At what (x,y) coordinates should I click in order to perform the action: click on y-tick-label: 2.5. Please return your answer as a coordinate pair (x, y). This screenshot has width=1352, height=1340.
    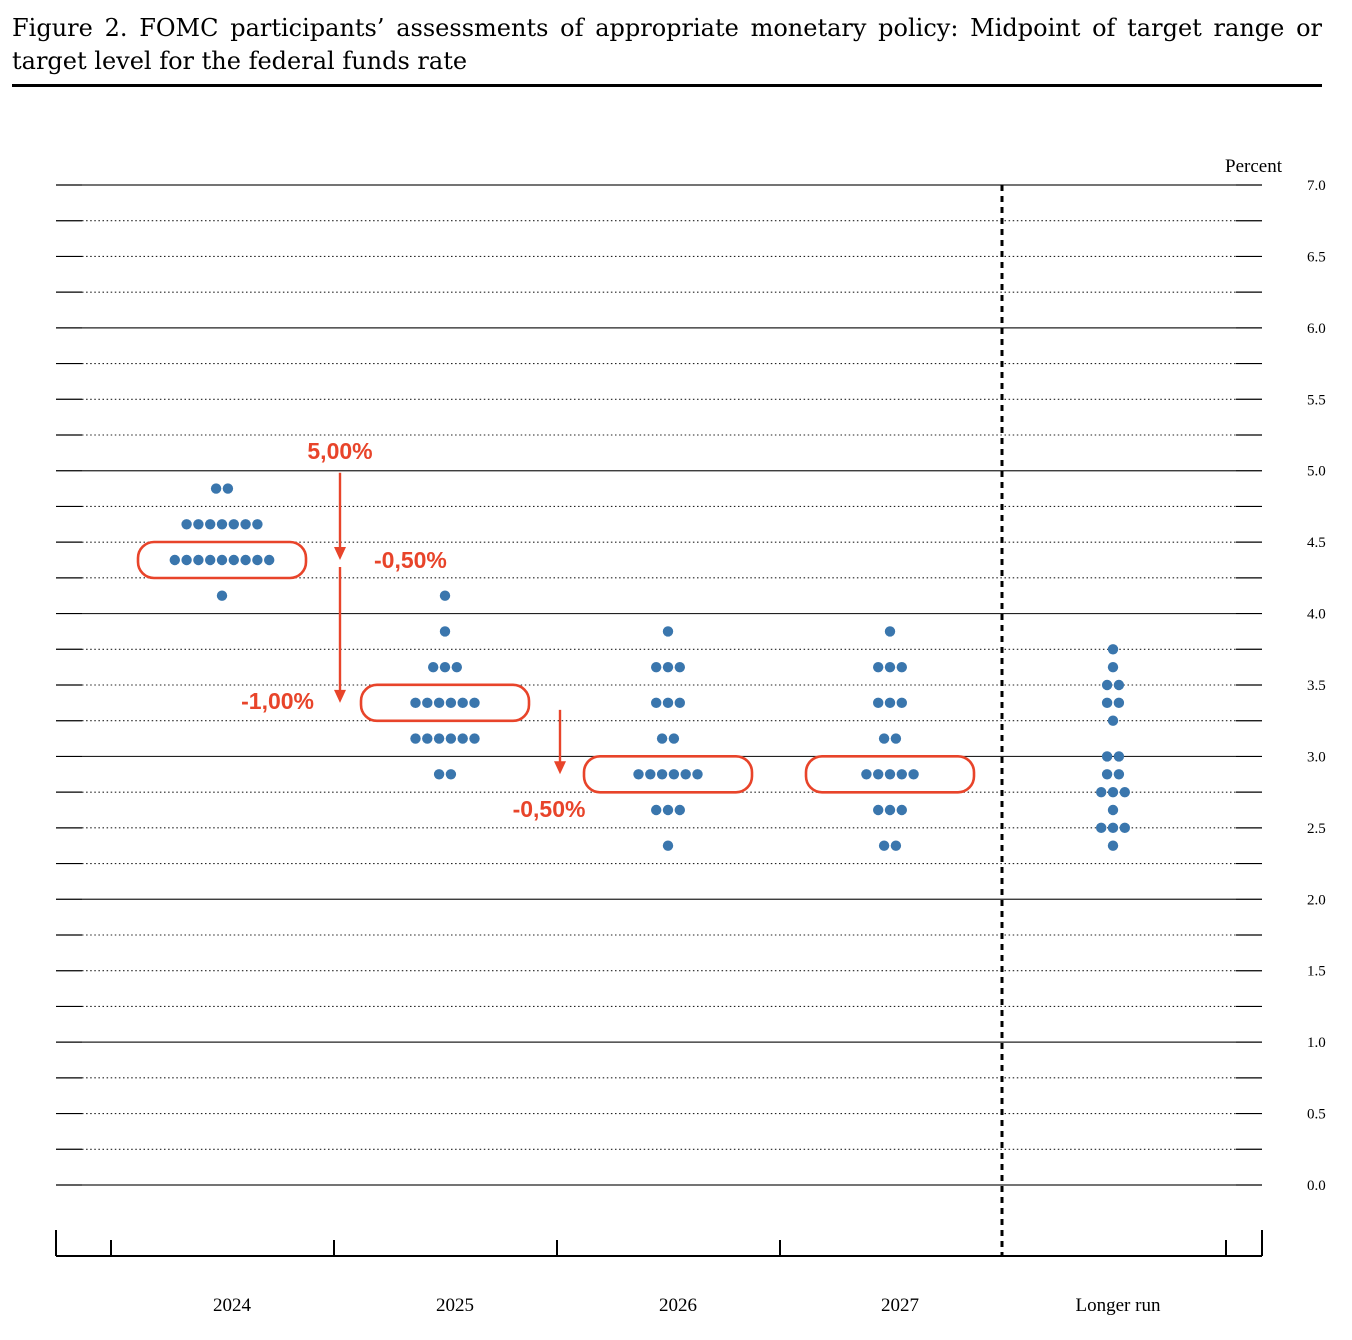
    Looking at the image, I should click on (1316, 829).